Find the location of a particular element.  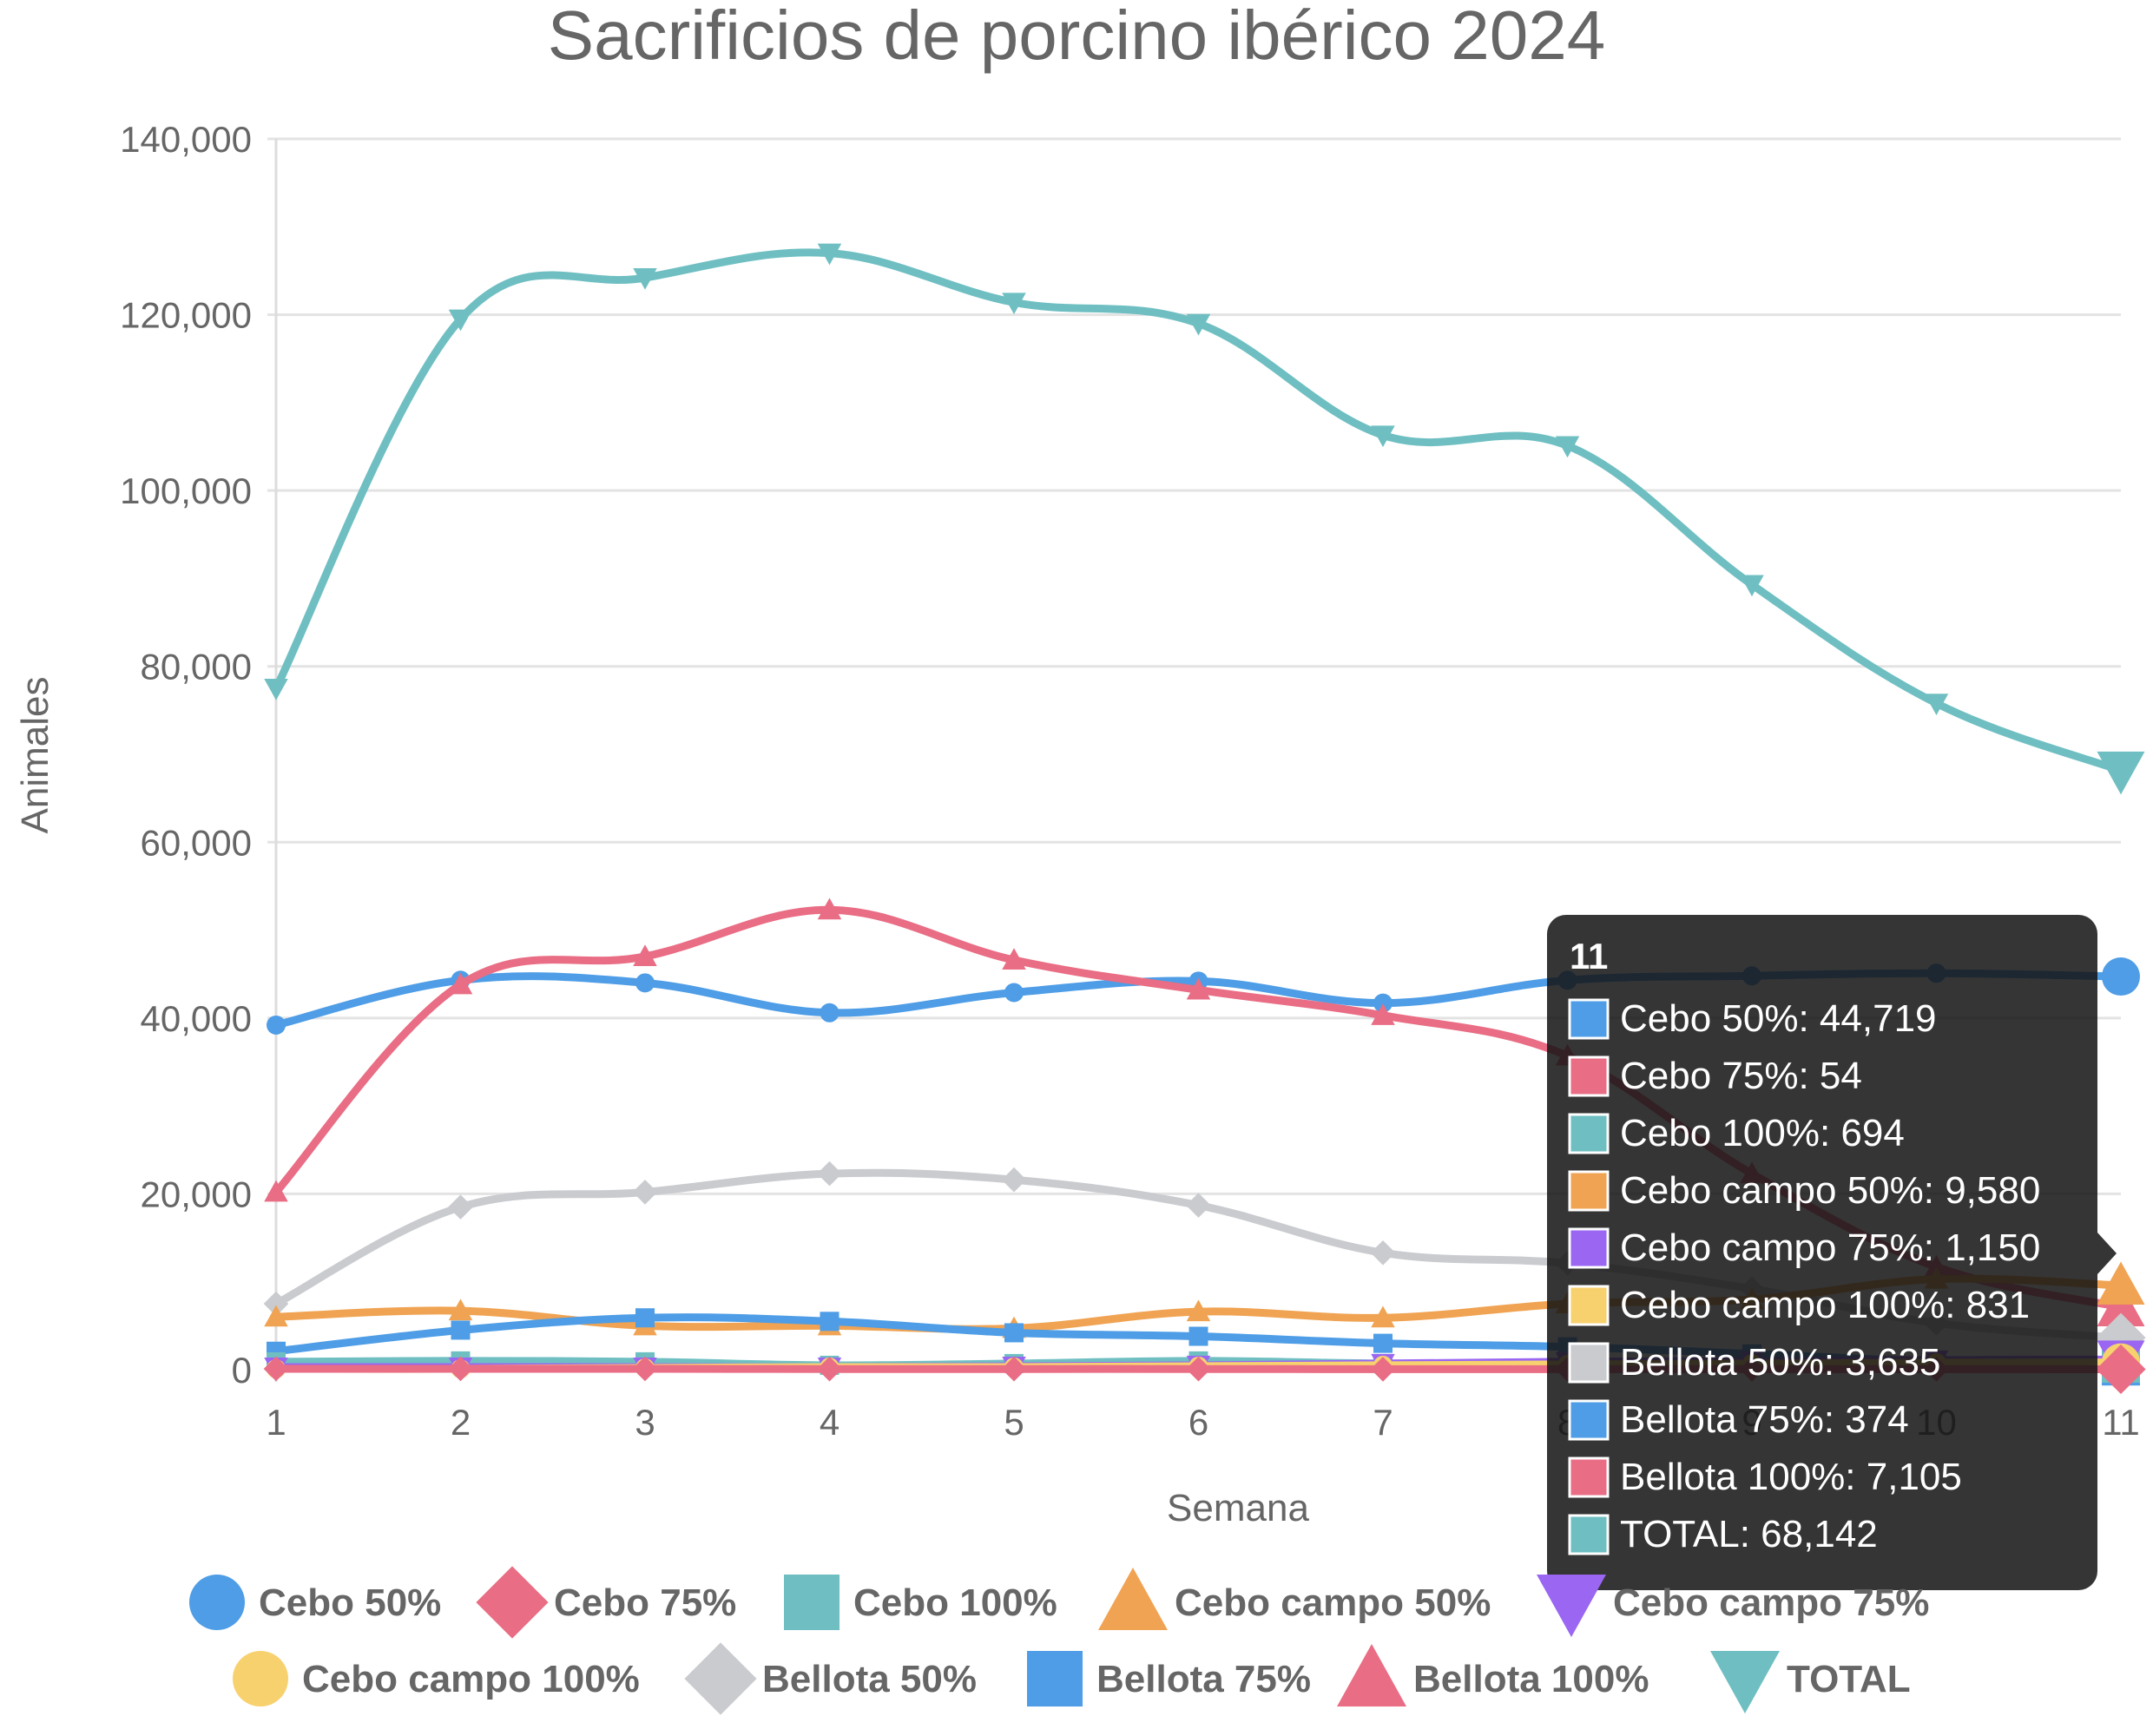

tooltip-line: Cebo campo 100%: 831 is located at coordinates (1825, 1305).